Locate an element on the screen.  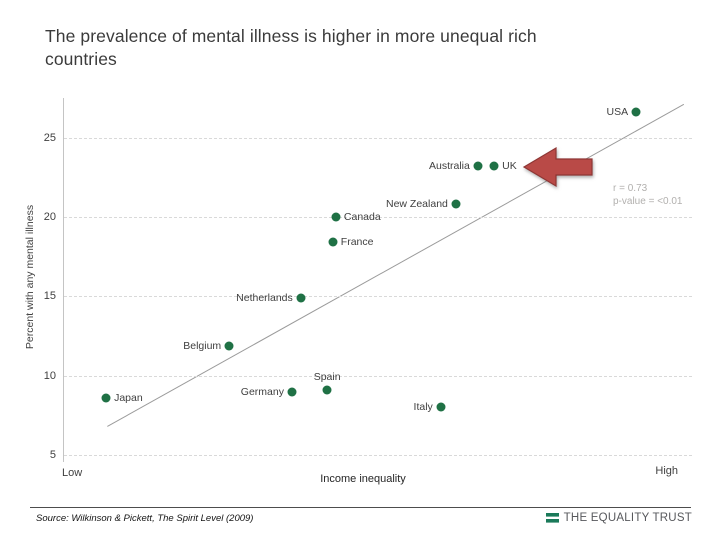
data-point-new-zealand is located at coordinates (456, 204).